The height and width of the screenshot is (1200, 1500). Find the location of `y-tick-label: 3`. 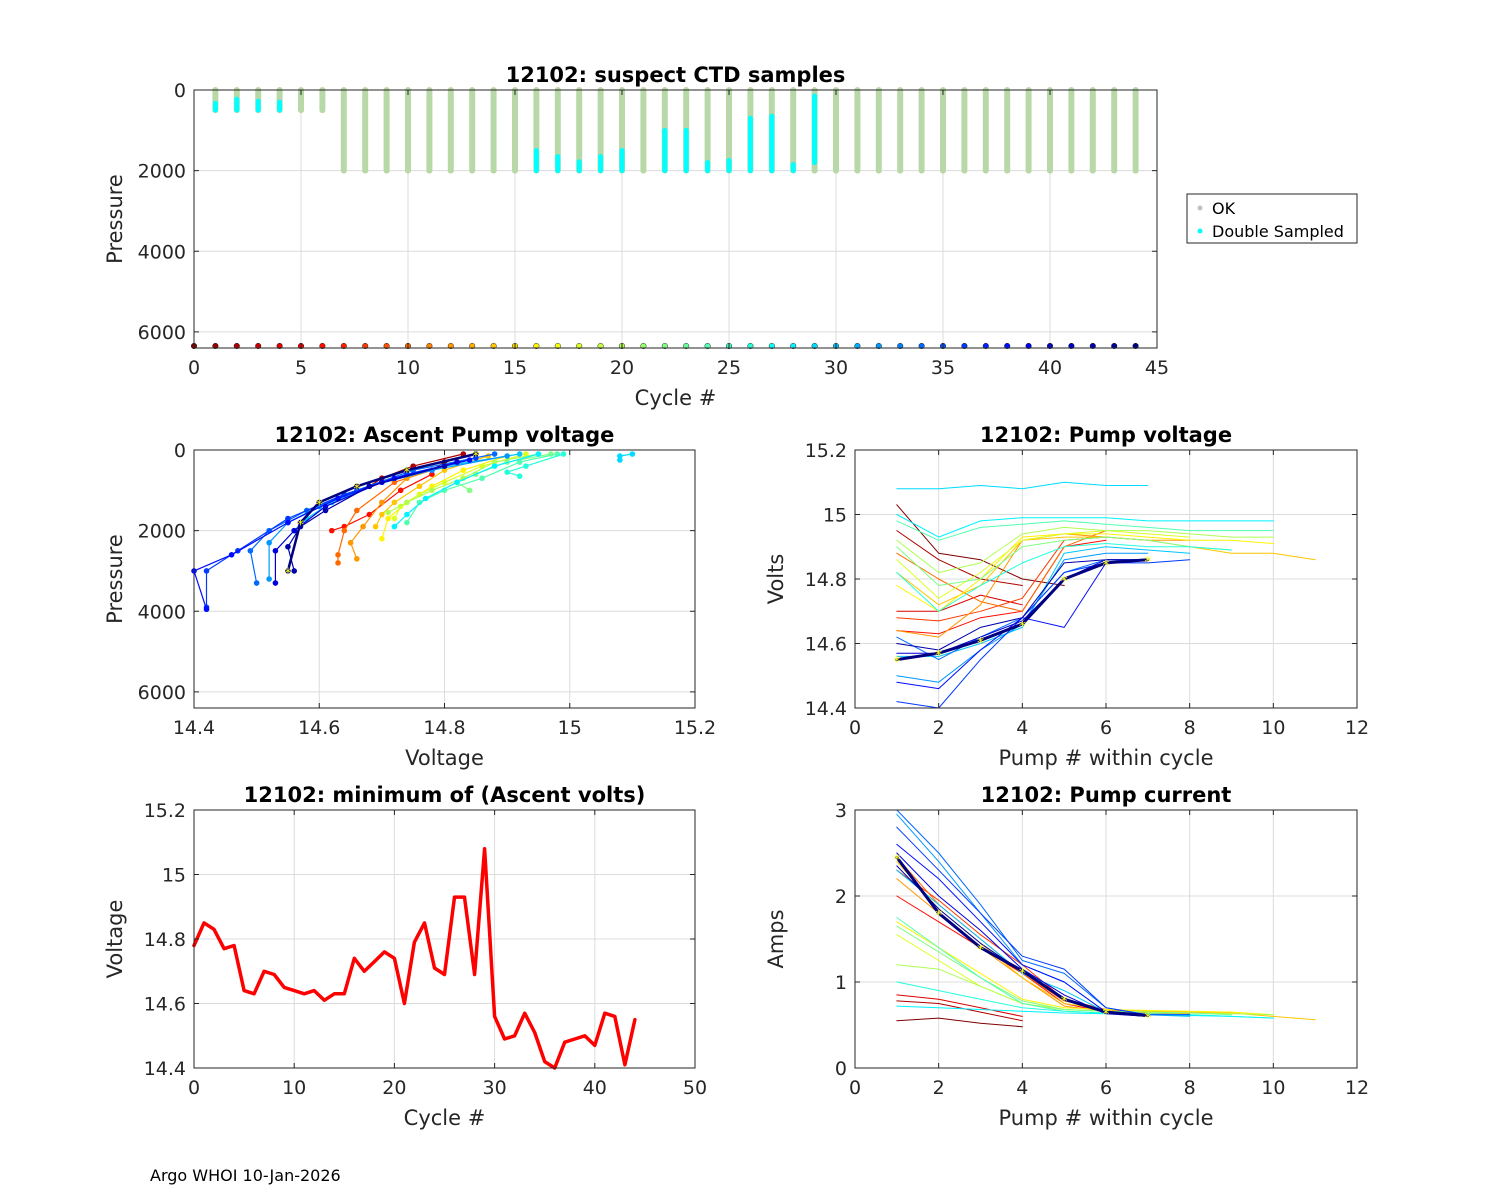

y-tick-label: 3 is located at coordinates (841, 811).